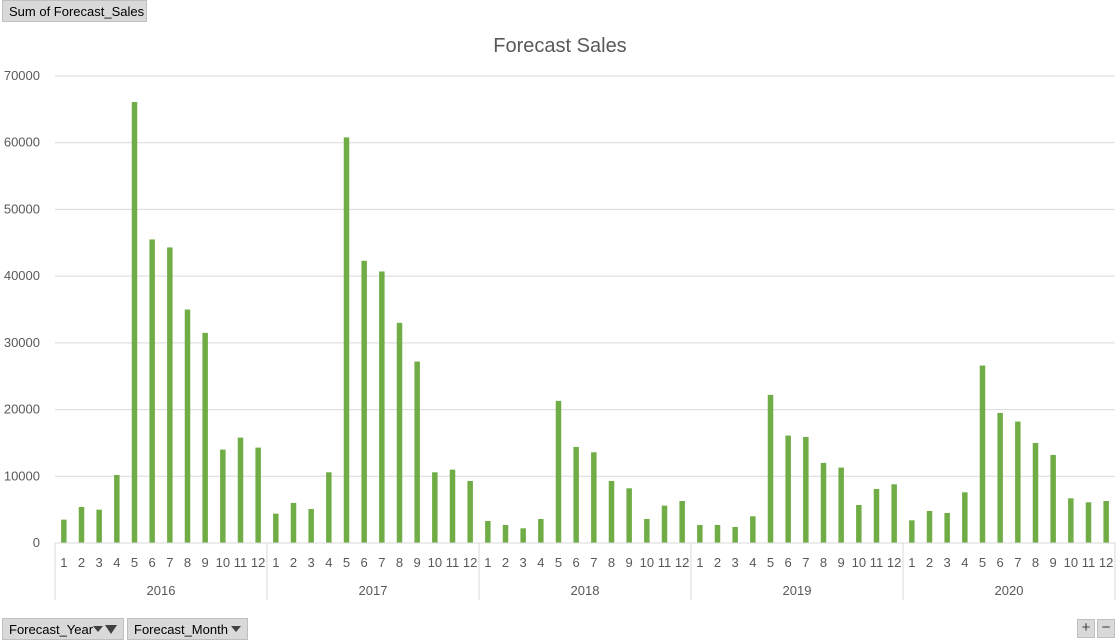 Image resolution: width=1120 pixels, height=640 pixels. Describe the element at coordinates (805, 562) in the screenshot. I see `month-tick-label: 7` at that location.